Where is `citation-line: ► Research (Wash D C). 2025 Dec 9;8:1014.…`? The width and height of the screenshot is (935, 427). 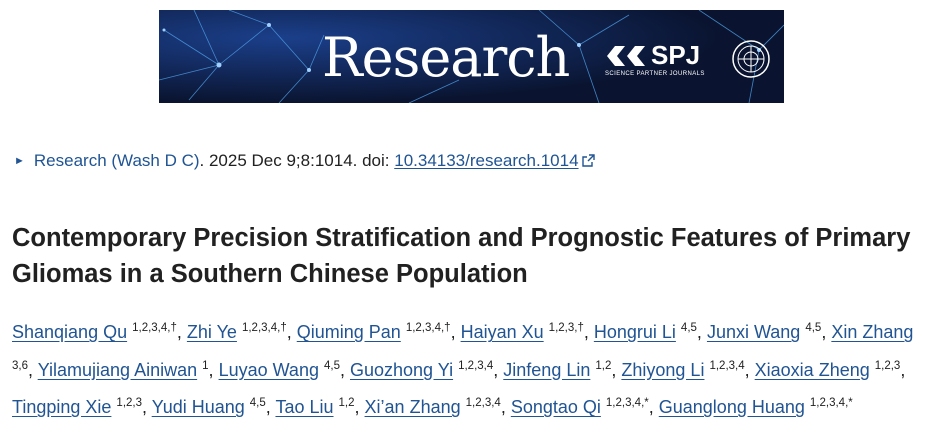 citation-line: ► Research (Wash D C). 2025 Dec 9;8:1014.… is located at coordinates (304, 162).